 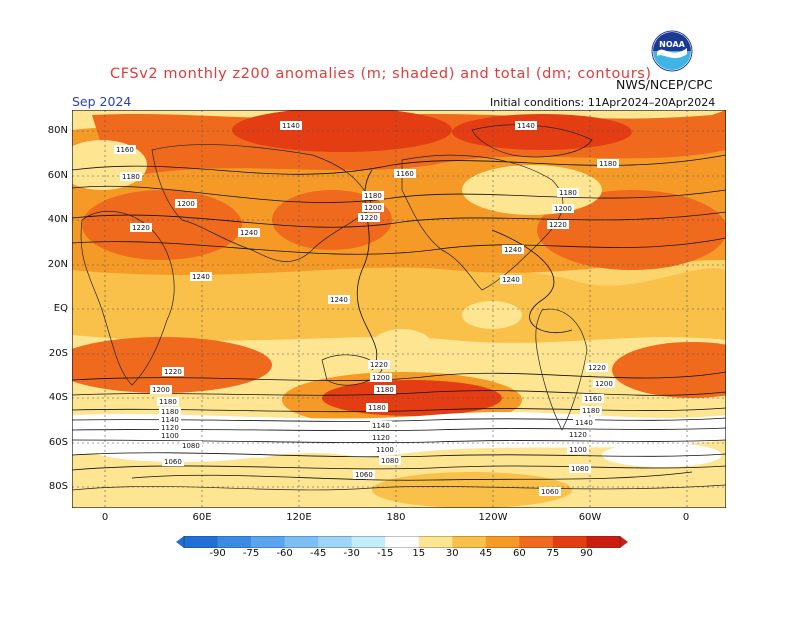 What do you see at coordinates (590, 517) in the screenshot?
I see `lon-label: 60W` at bounding box center [590, 517].